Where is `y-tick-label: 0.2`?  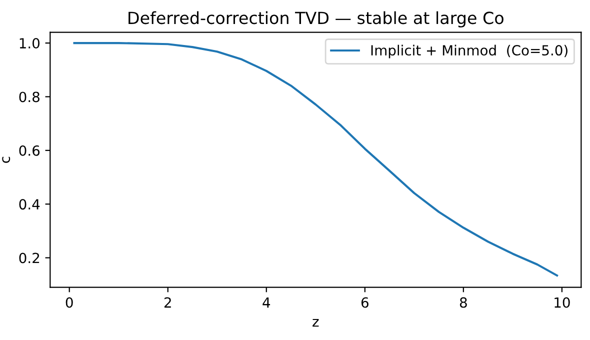
y-tick-label: 0.2 is located at coordinates (29, 258).